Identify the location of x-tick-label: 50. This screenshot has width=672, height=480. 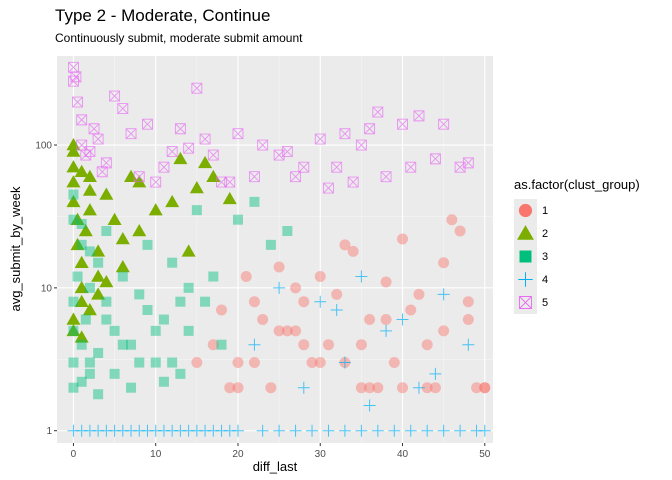
(485, 454).